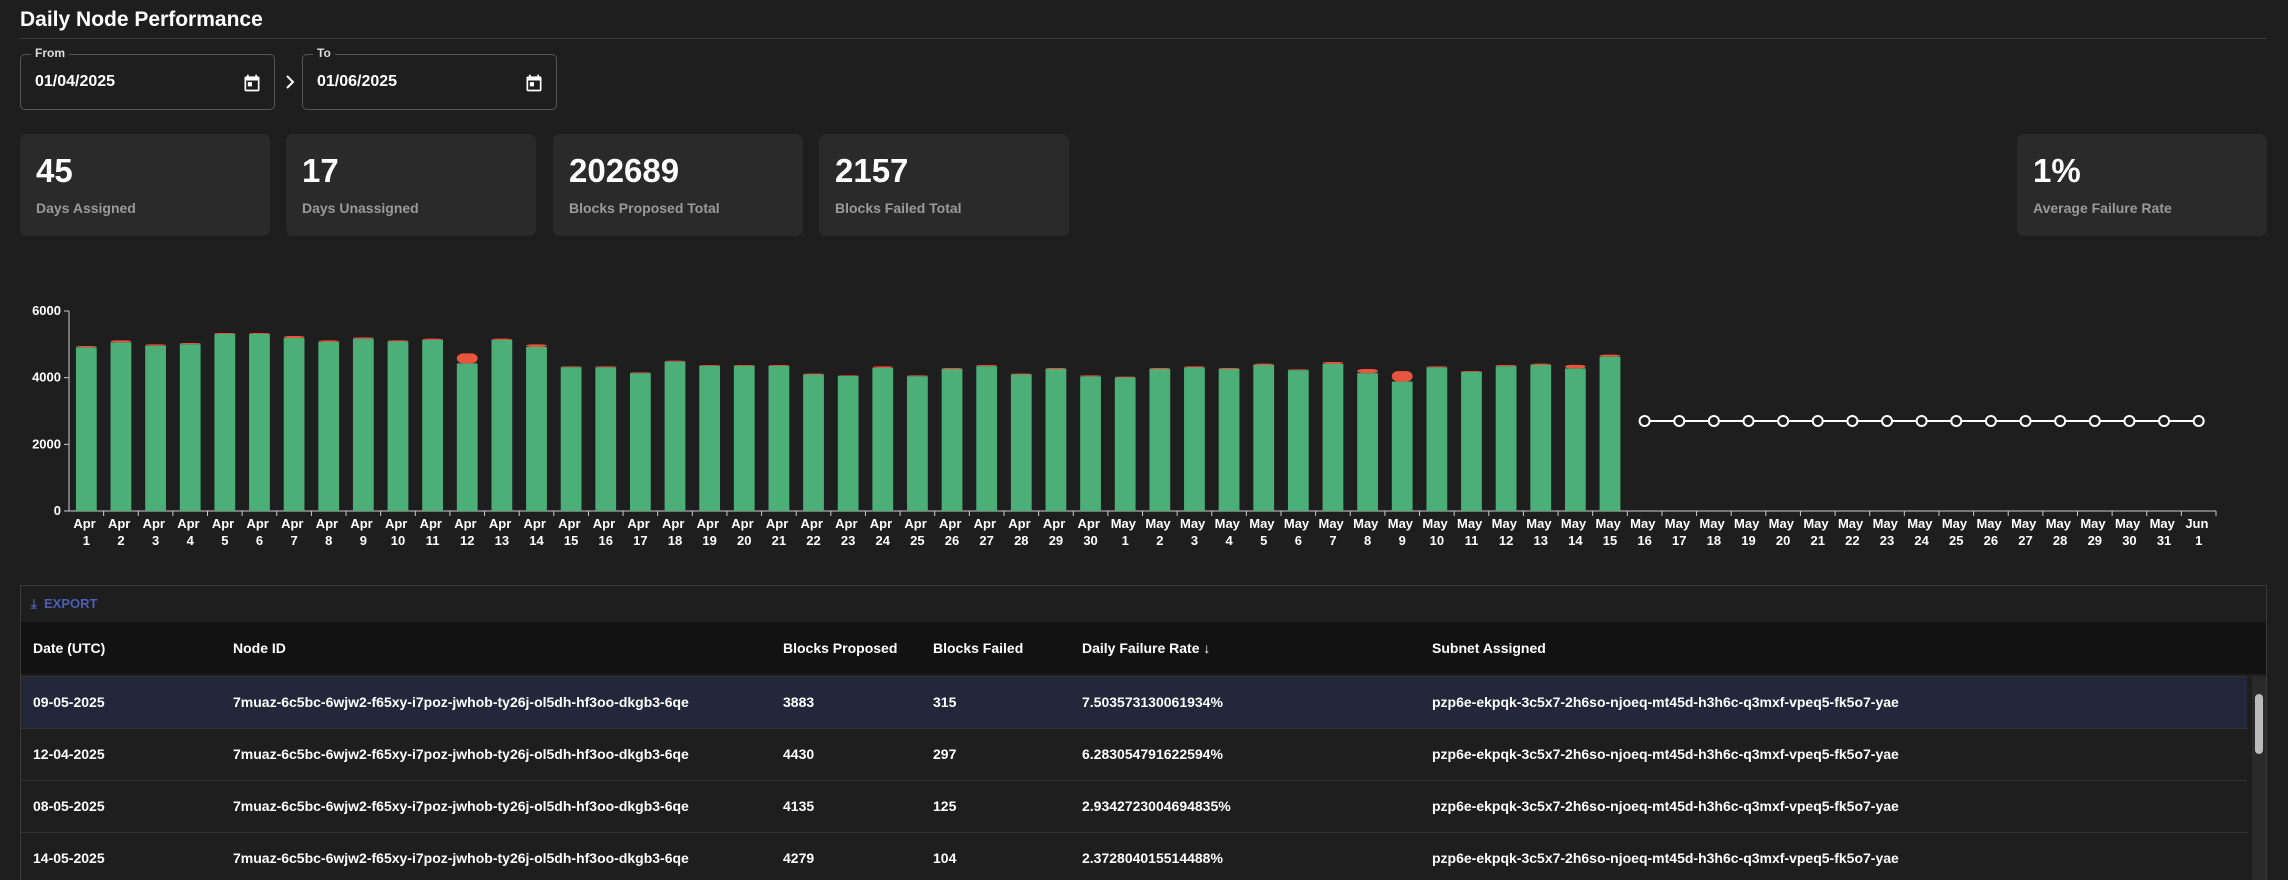 Image resolution: width=2288 pixels, height=880 pixels. What do you see at coordinates (1956, 532) in the screenshot?
I see `x-tick-label: May 25` at bounding box center [1956, 532].